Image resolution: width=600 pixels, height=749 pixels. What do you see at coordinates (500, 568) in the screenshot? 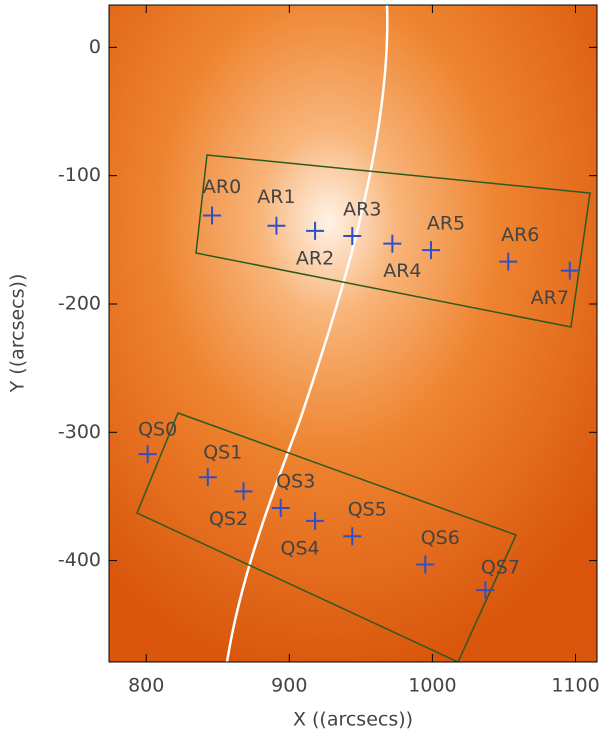
I see `point-label: QS7` at bounding box center [500, 568].